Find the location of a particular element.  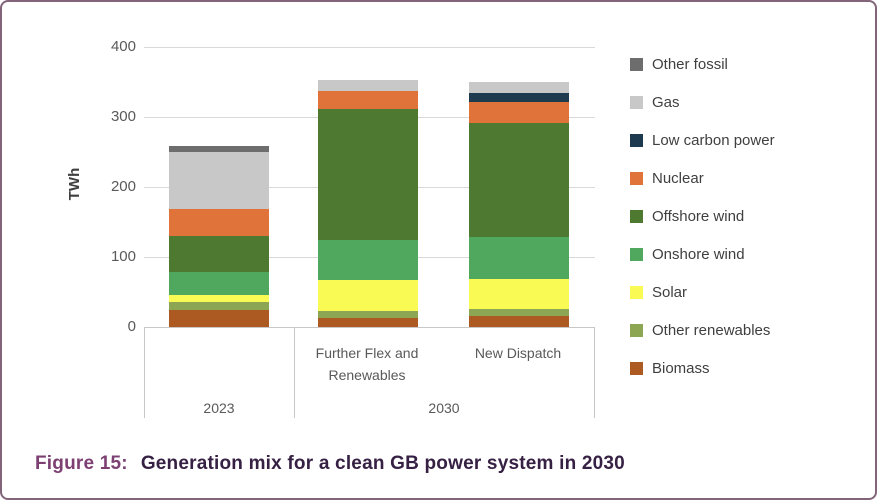

bar-2023-segment-offshore-wind is located at coordinates (219, 253).